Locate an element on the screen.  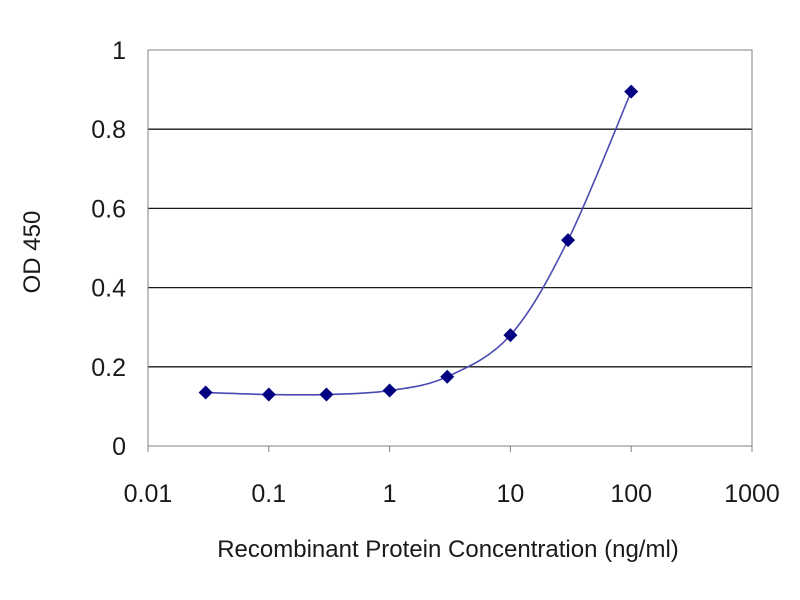
x-tick-label-1: 0.1 is located at coordinates (268, 494).